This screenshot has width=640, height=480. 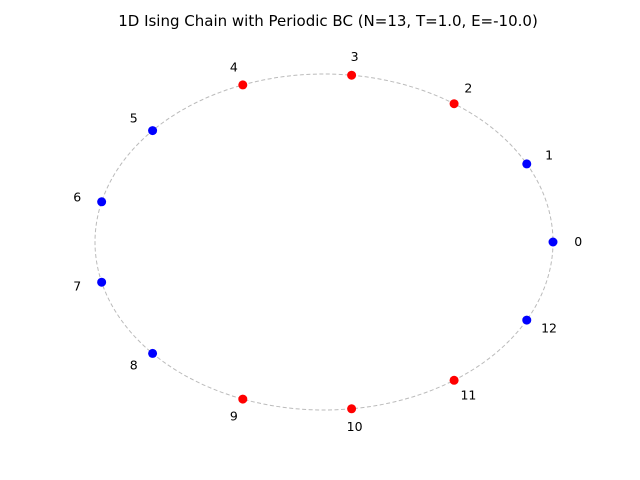 What do you see at coordinates (549, 328) in the screenshot?
I see `node-label-12: 12` at bounding box center [549, 328].